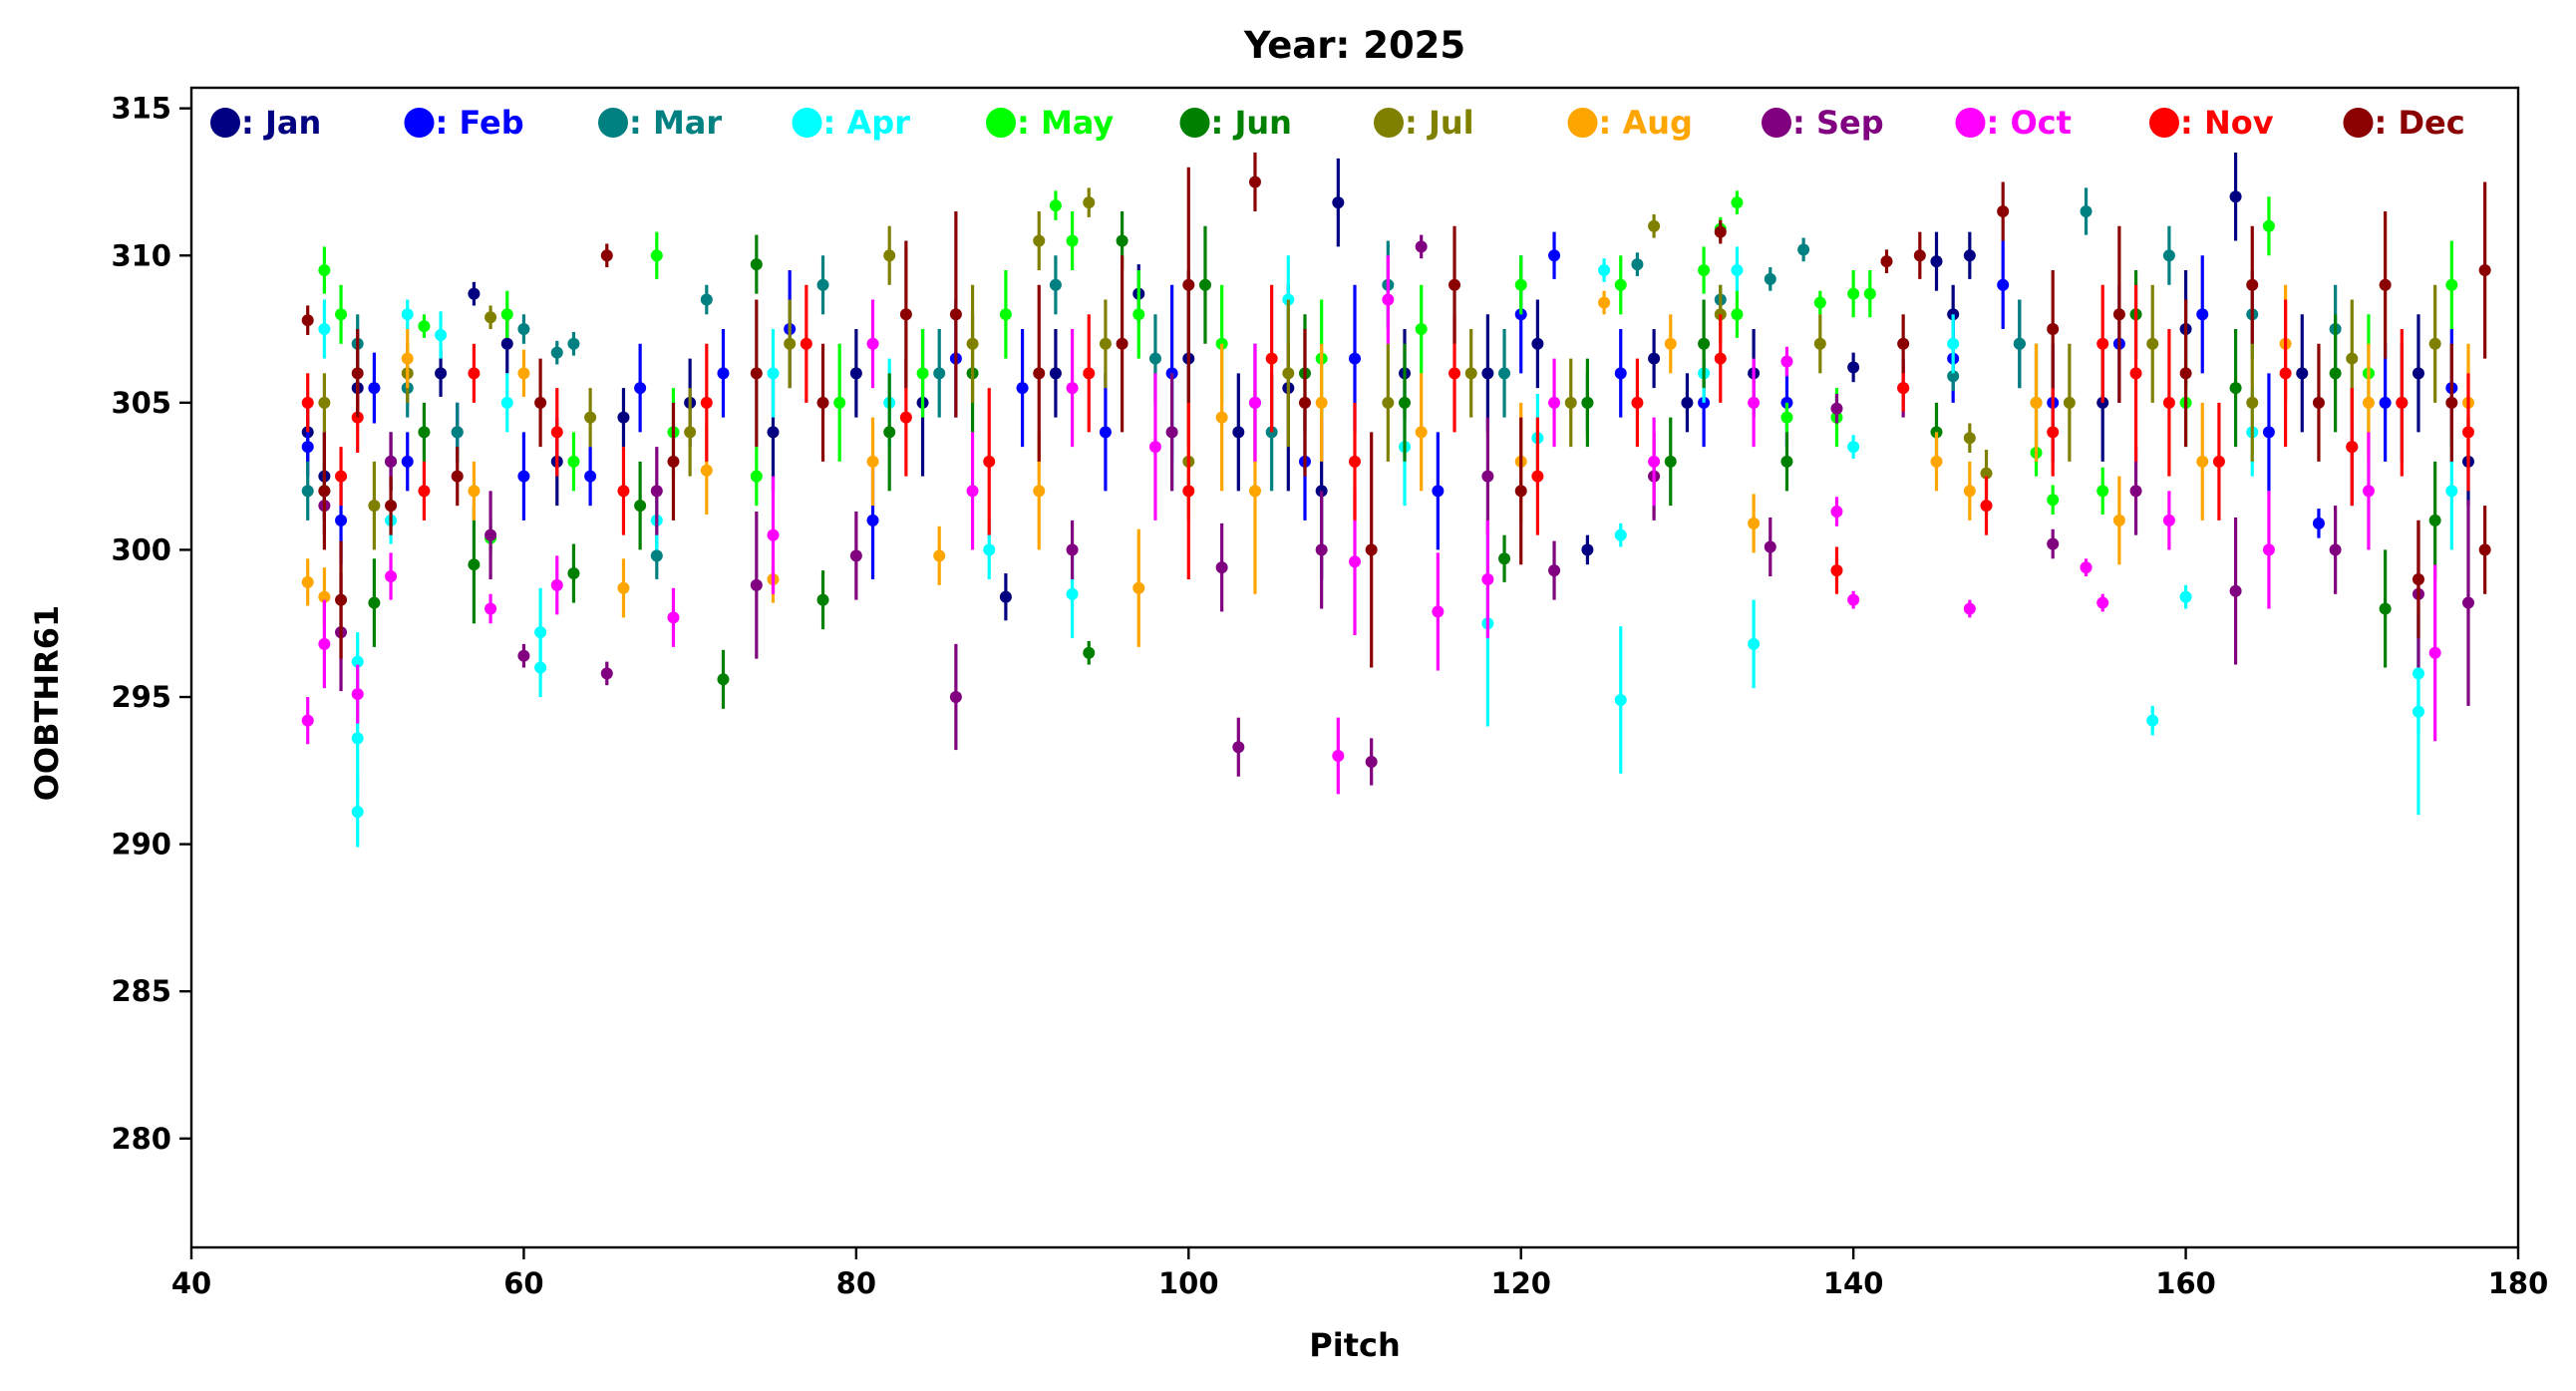 Image resolution: width=2576 pixels, height=1391 pixels. I want to click on y-axis-title: OOBTHR61, so click(47, 703).